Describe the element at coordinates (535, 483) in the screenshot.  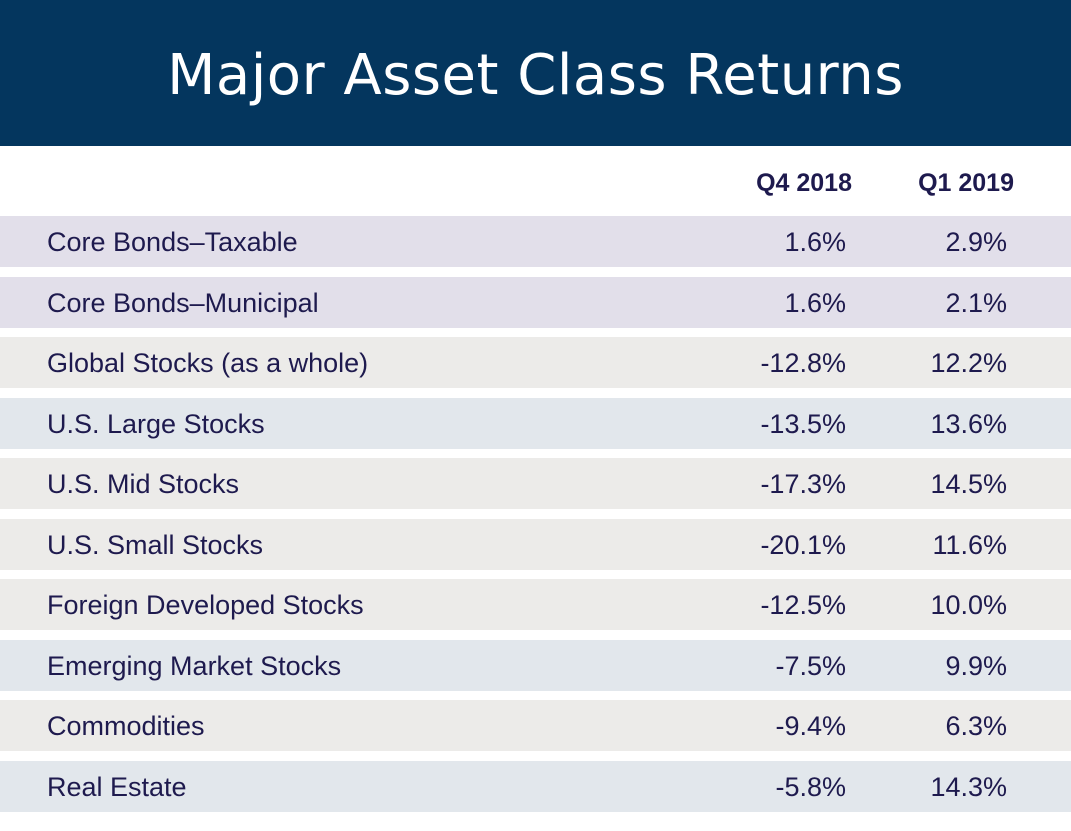
I see `table-row: U.S. Mid Stocks -17.3% 14.5%` at that location.